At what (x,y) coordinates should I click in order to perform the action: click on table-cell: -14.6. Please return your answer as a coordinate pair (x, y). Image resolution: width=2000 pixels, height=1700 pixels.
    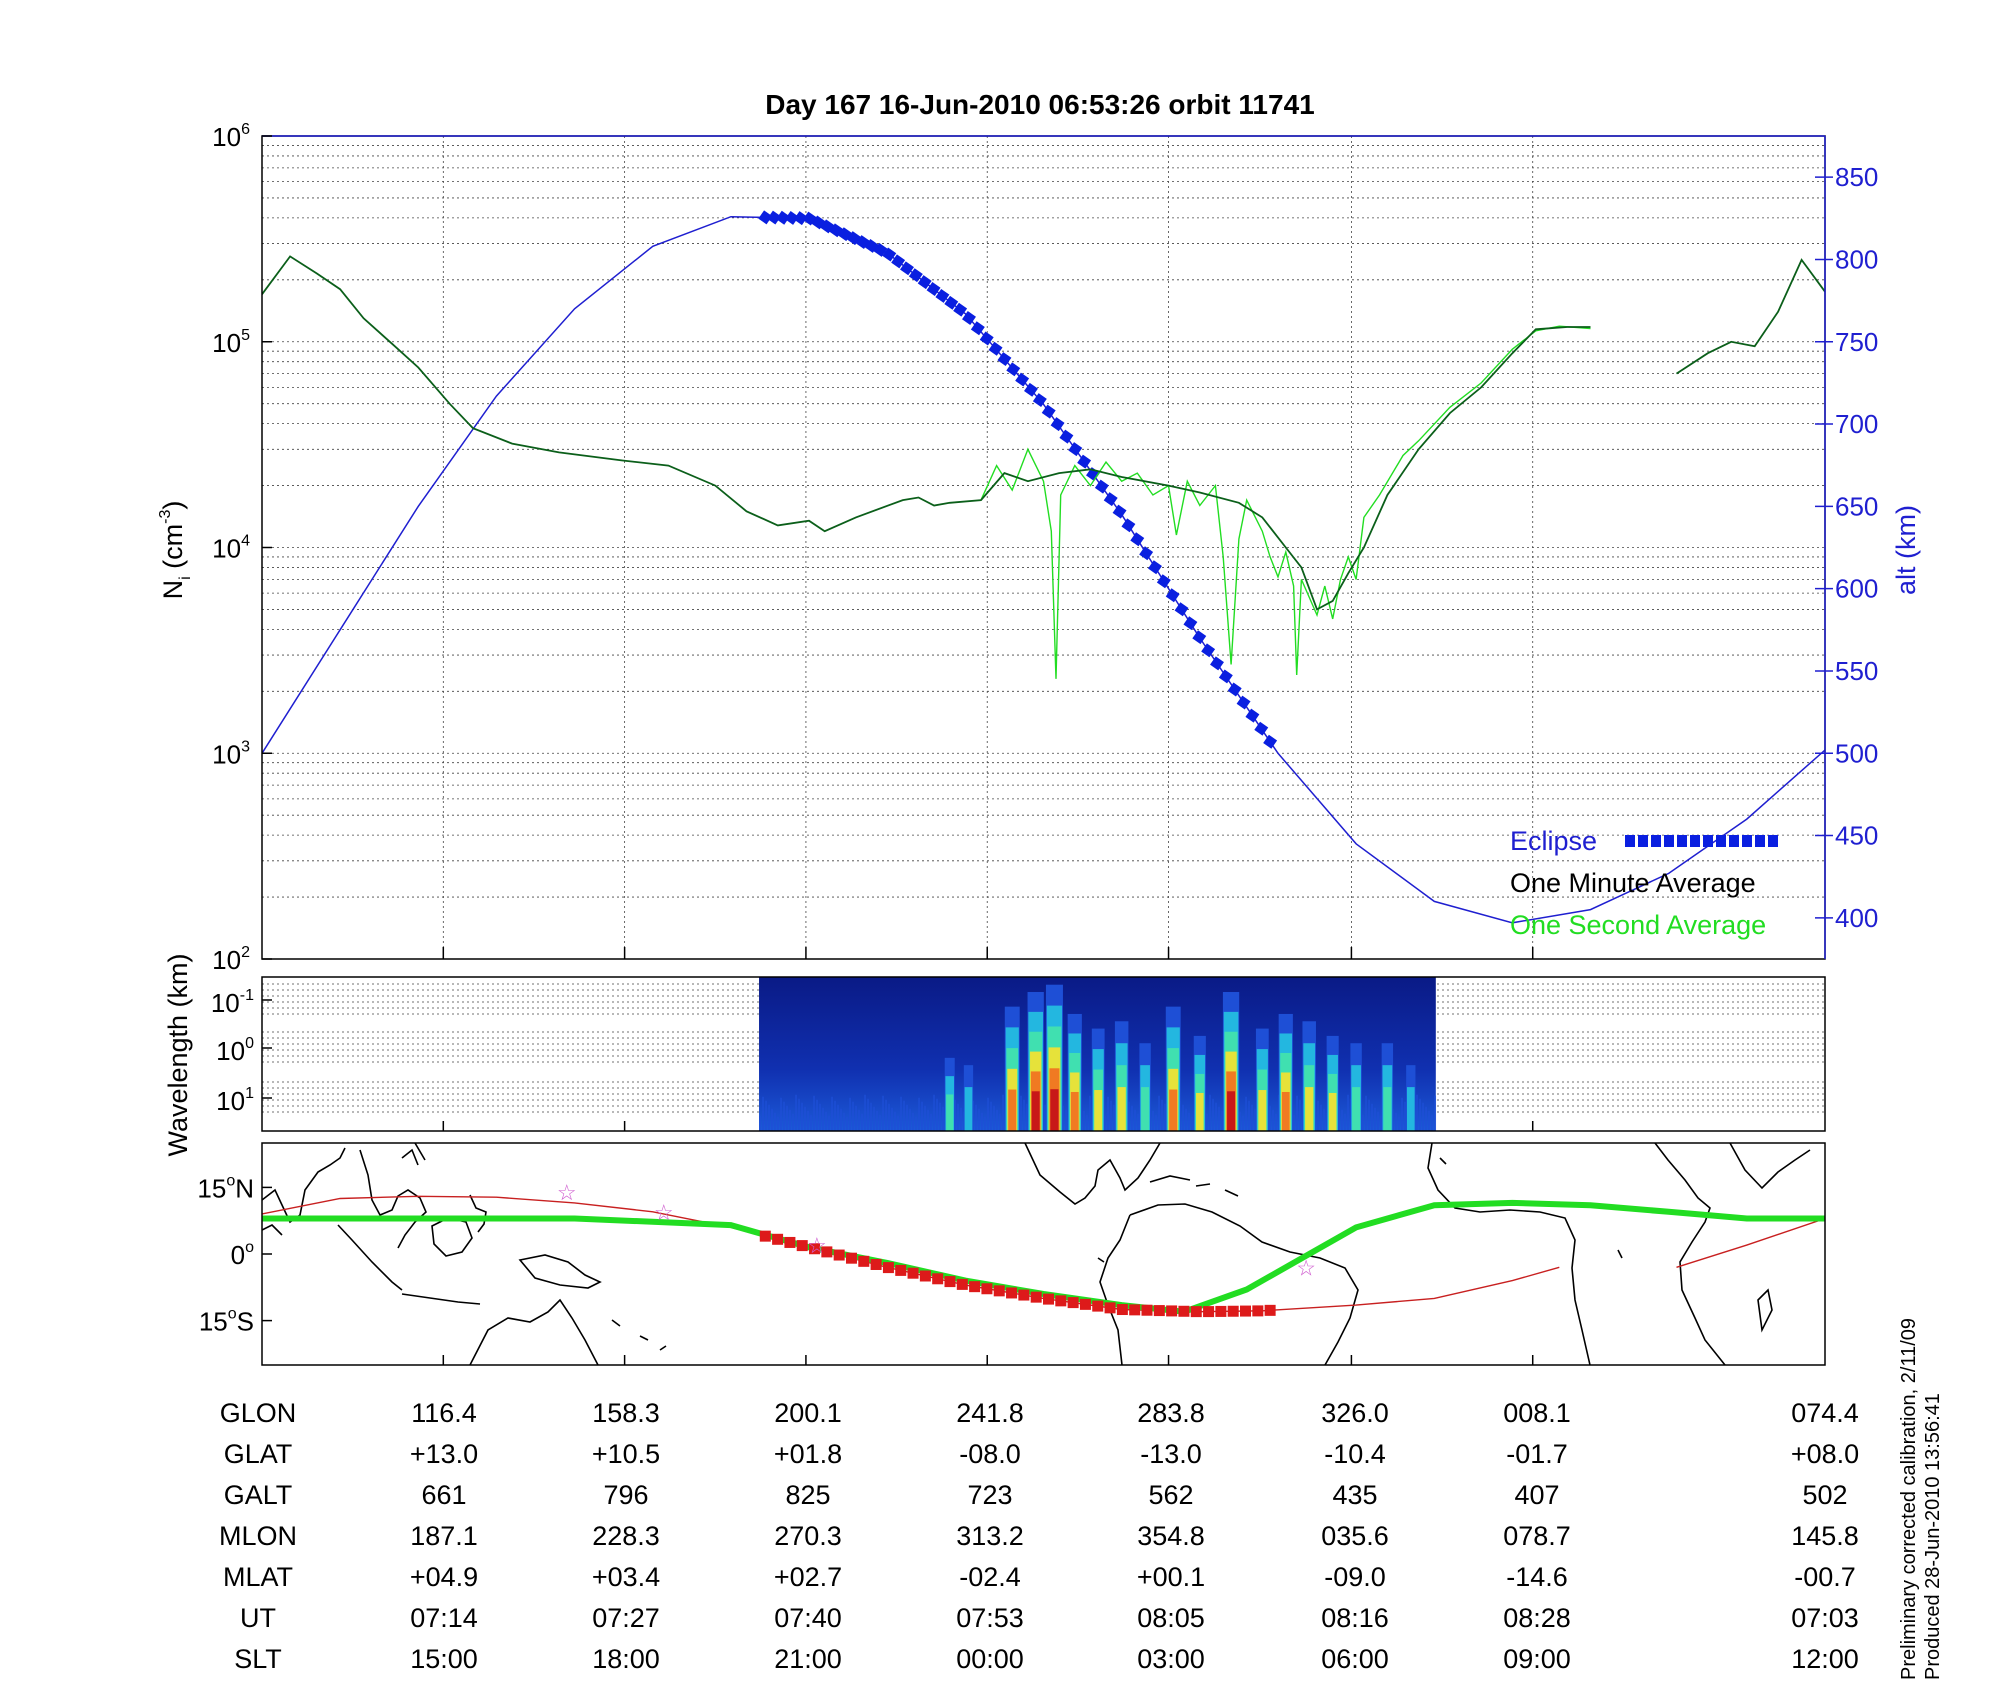
    Looking at the image, I should click on (1537, 1577).